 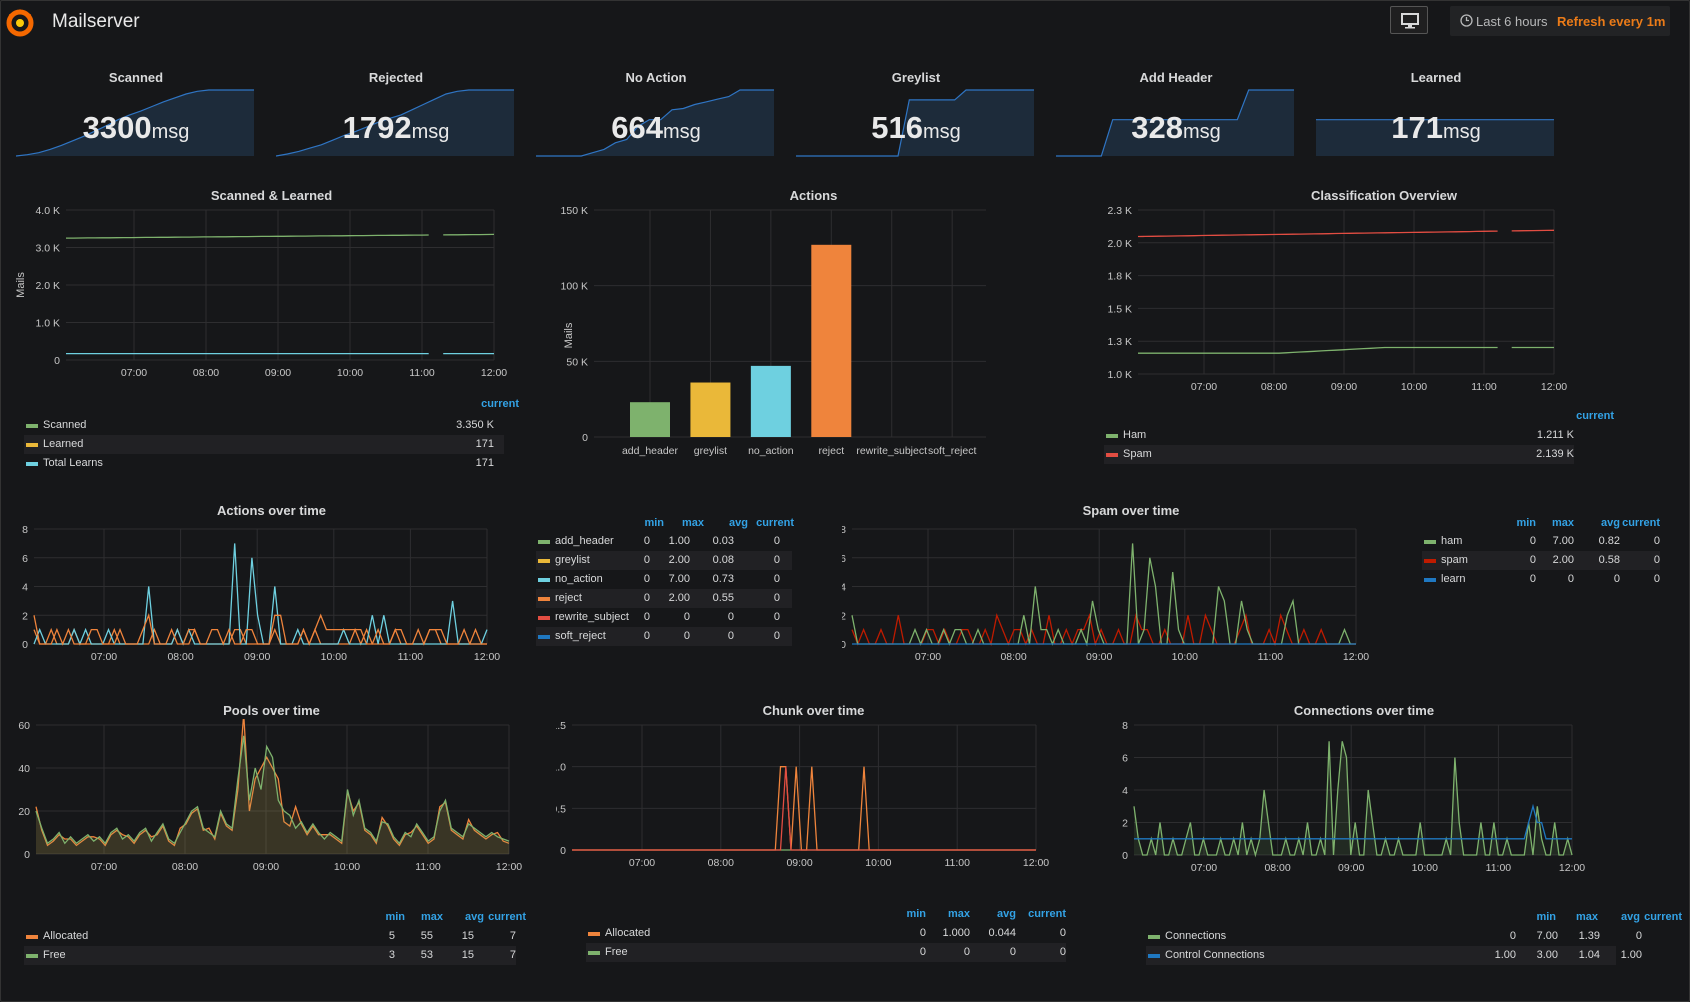 What do you see at coordinates (1339, 435) in the screenshot?
I see `legend-row: Ham 1.211 K` at bounding box center [1339, 435].